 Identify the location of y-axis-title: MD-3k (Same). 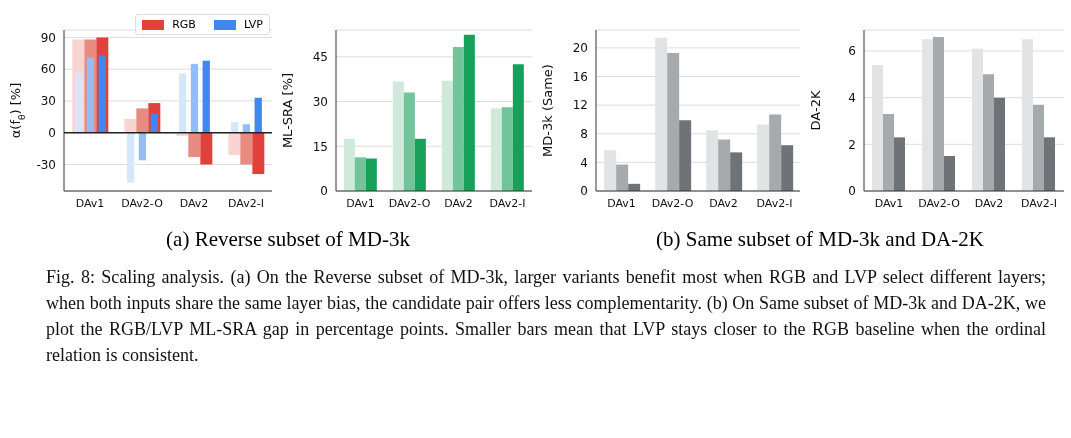
(547, 110).